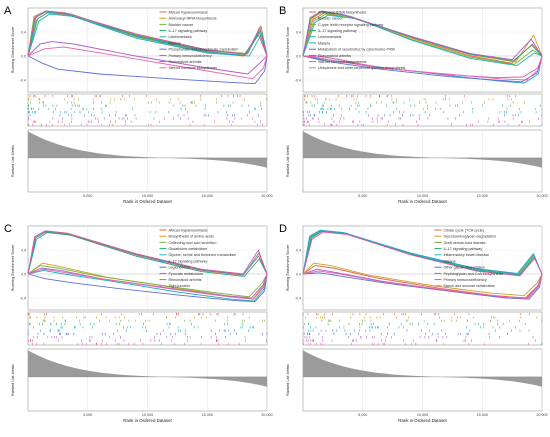  I want to click on panel-letter: C, so click(8, 229).